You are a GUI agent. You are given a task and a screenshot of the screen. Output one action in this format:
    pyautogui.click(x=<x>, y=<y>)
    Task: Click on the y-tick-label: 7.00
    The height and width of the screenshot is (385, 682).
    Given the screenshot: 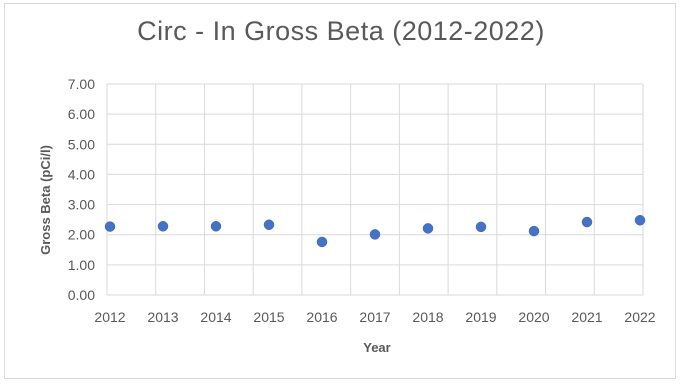 What is the action you would take?
    pyautogui.click(x=81, y=84)
    